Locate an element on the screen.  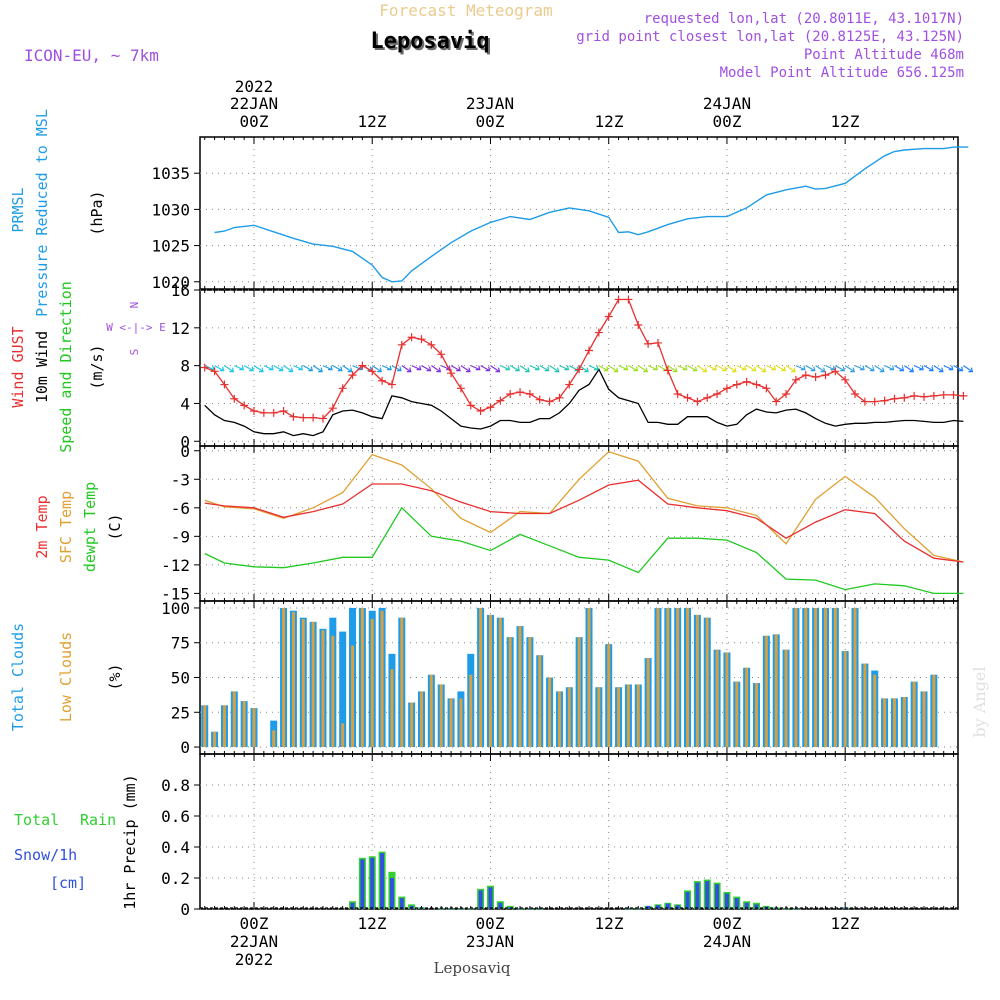
model-point-altitude: Model Point Altitude 656.125m is located at coordinates (842, 73).